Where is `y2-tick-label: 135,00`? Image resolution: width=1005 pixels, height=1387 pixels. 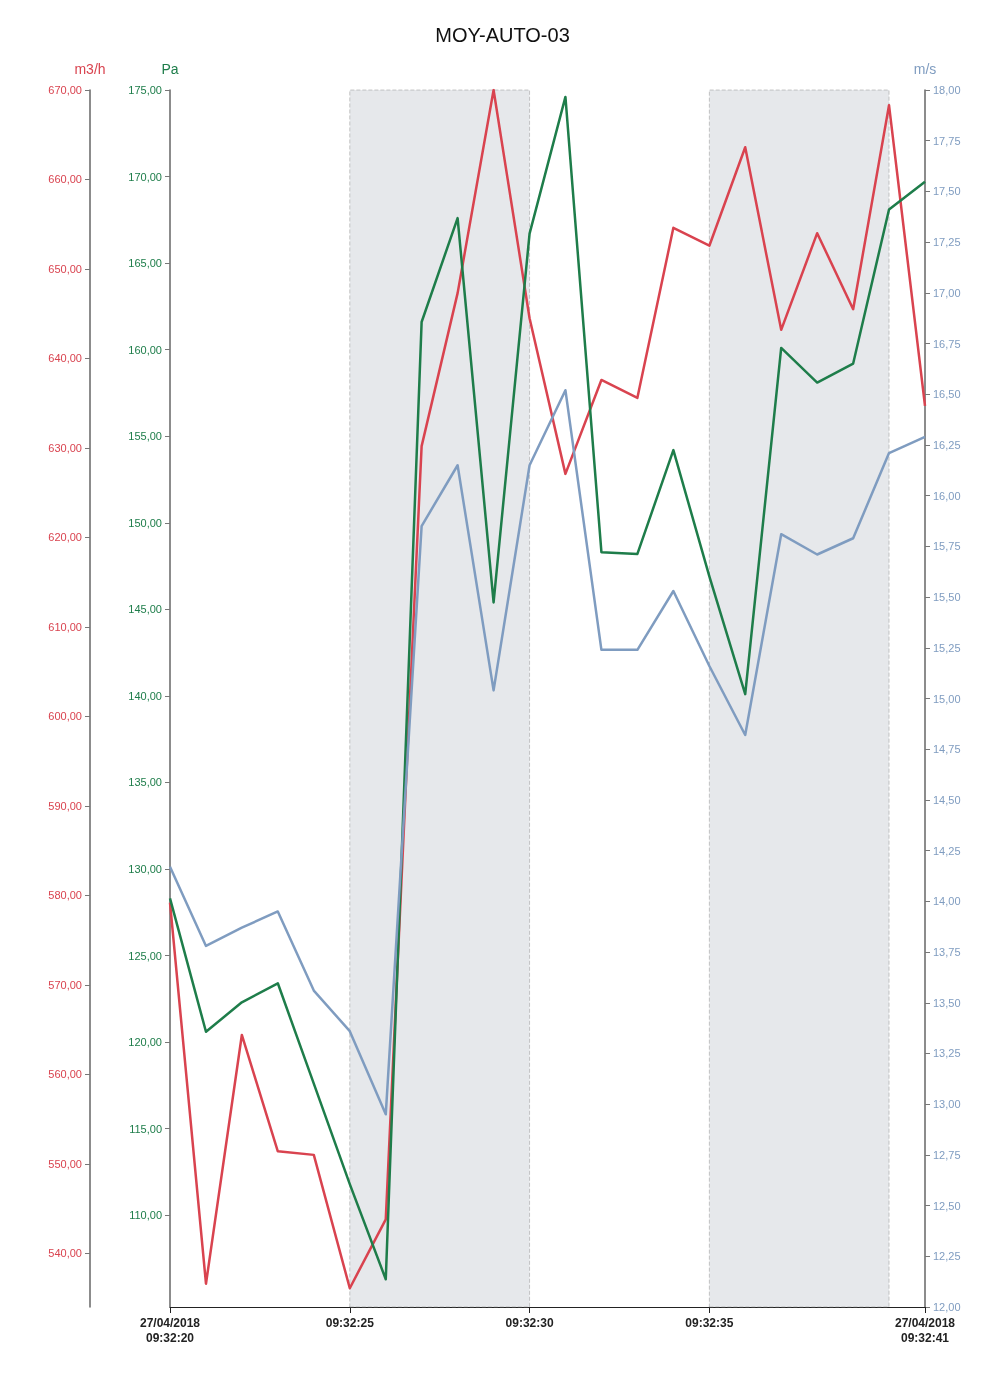
y2-tick-label: 135,00 is located at coordinates (145, 782).